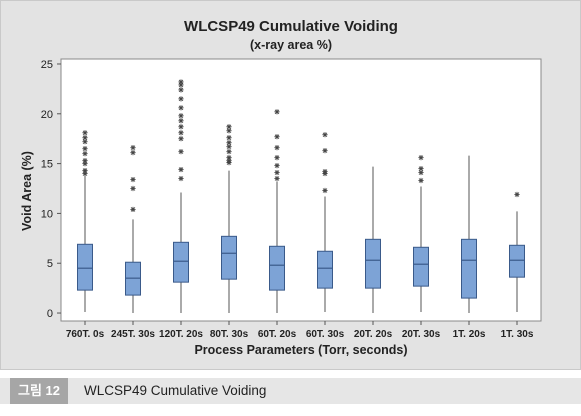 This screenshot has height=416, width=581. I want to click on x-tick-label: 60T. 20s, so click(277, 334).